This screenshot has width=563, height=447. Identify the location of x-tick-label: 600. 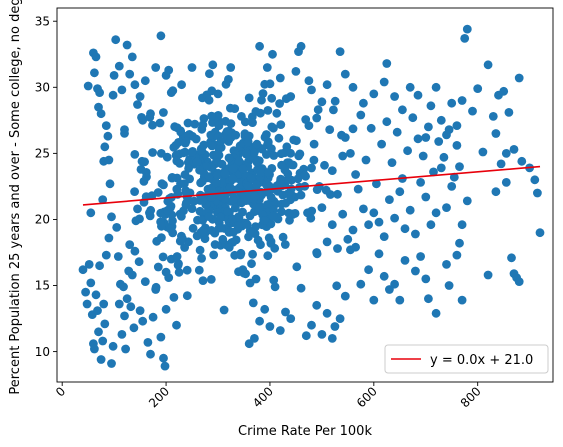
(367, 397).